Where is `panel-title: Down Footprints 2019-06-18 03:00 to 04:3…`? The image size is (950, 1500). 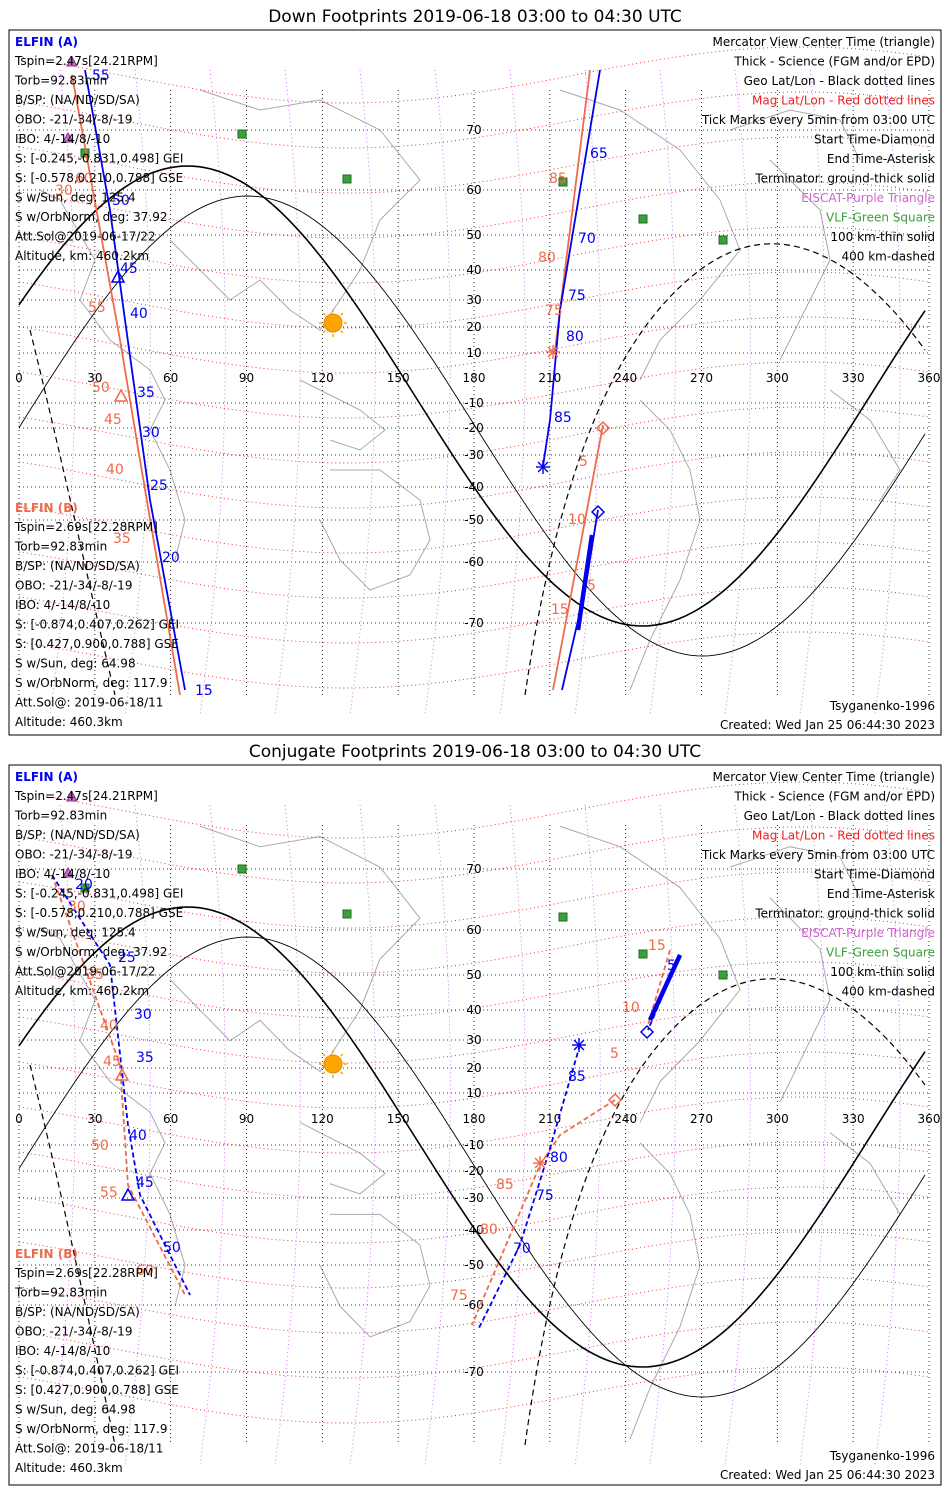
panel-title: Down Footprints 2019-06-18 03:00 to 04:3… is located at coordinates (475, 17).